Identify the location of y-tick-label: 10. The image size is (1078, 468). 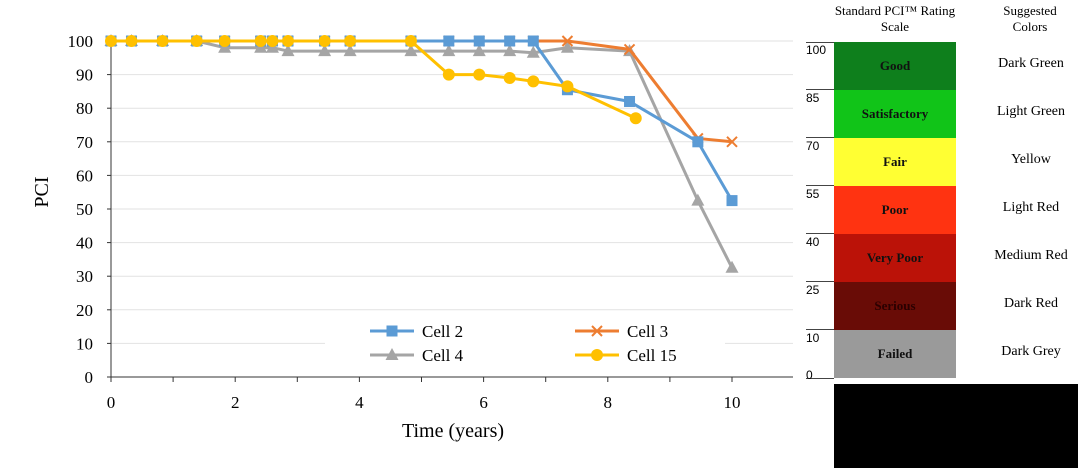
(84, 343).